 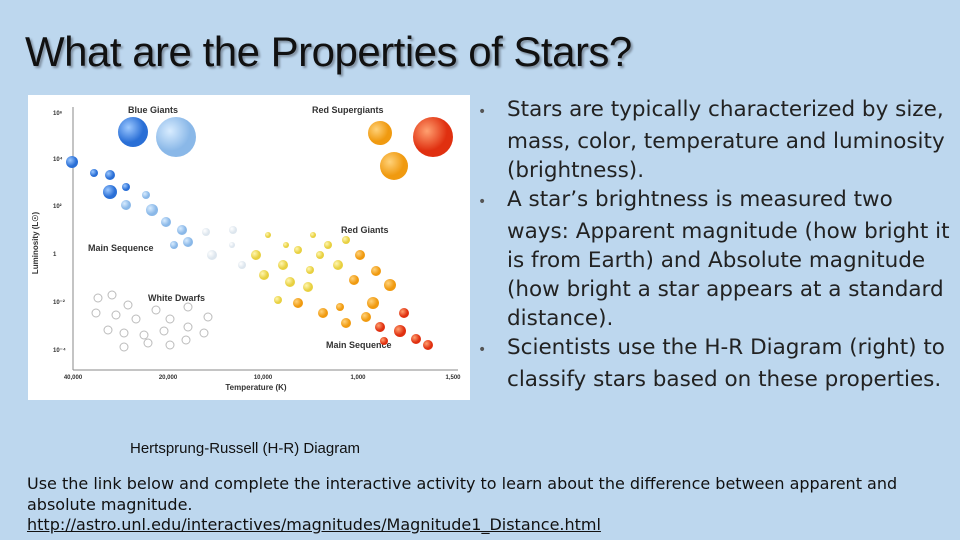 I want to click on x-tick-label: 10,000, so click(x=263, y=378).